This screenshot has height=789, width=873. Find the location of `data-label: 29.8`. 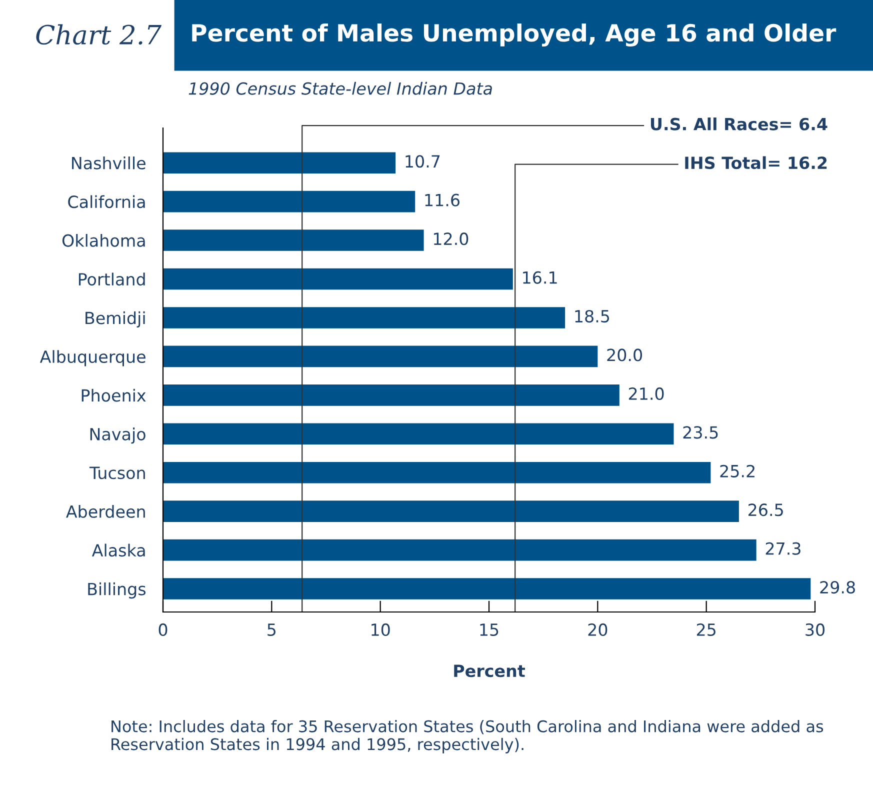

data-label: 29.8 is located at coordinates (837, 587).